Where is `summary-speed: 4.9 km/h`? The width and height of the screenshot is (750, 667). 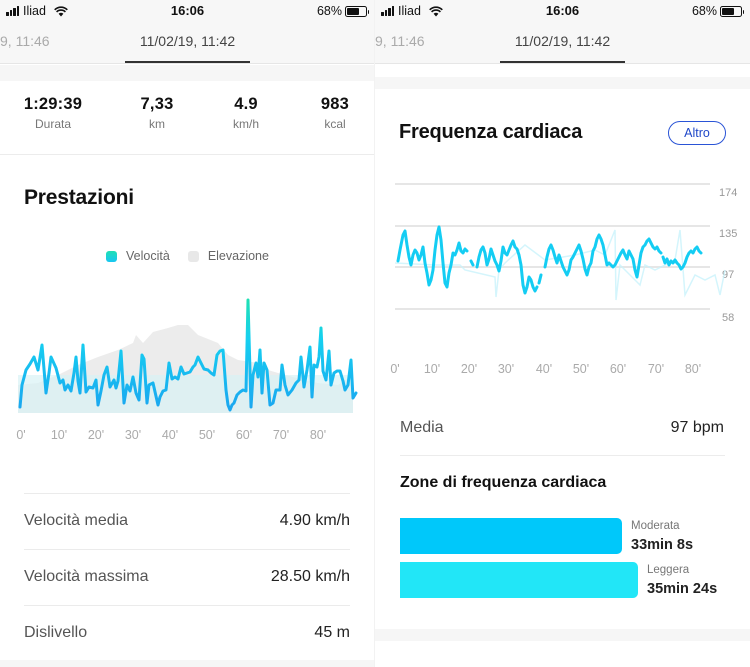 summary-speed: 4.9 km/h is located at coordinates (246, 113).